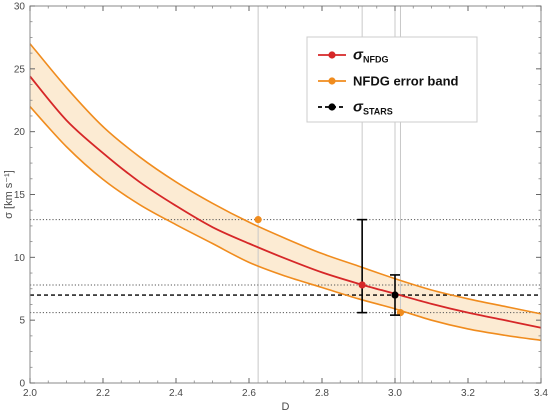 Image resolution: width=550 pixels, height=414 pixels. What do you see at coordinates (249, 393) in the screenshot?
I see `x-tick-label: 2.6` at bounding box center [249, 393].